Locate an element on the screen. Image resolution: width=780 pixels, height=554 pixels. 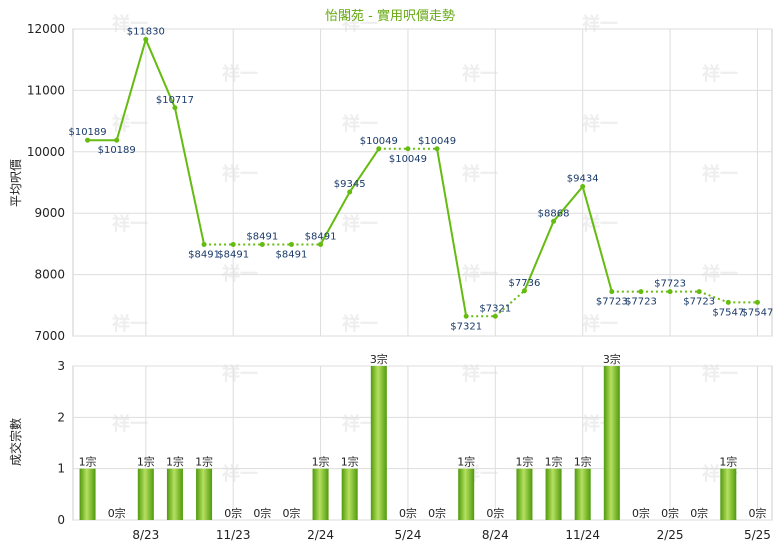
count-axis-label: 成交宗數 is located at coordinates (15, 442).